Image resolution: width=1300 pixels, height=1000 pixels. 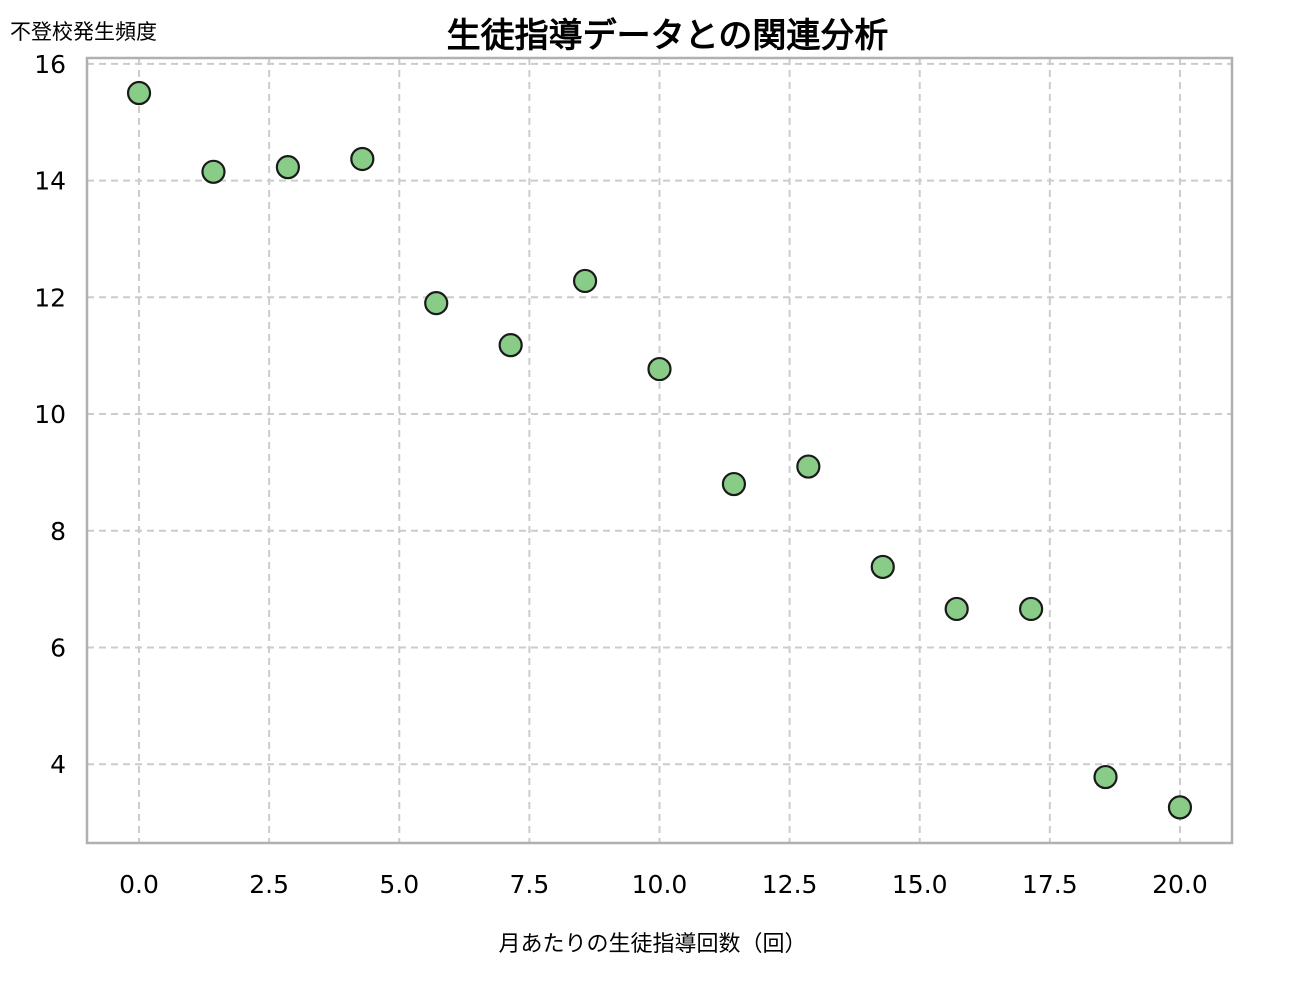 I want to click on x-tick-label: 7.5, so click(x=530, y=884).